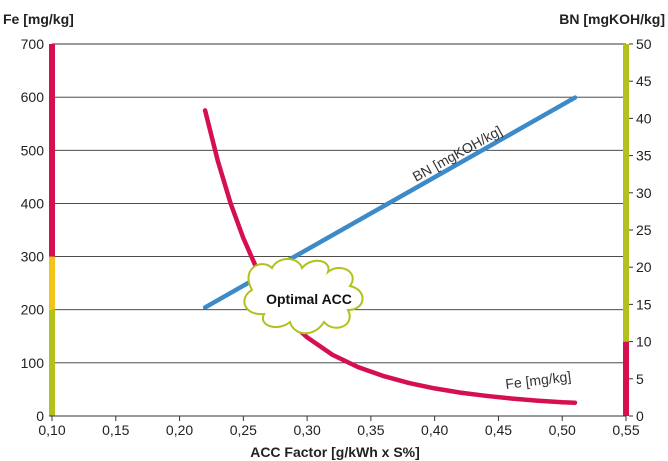  Describe the element at coordinates (625, 430) in the screenshot. I see `x-tick-label: 0,55` at that location.